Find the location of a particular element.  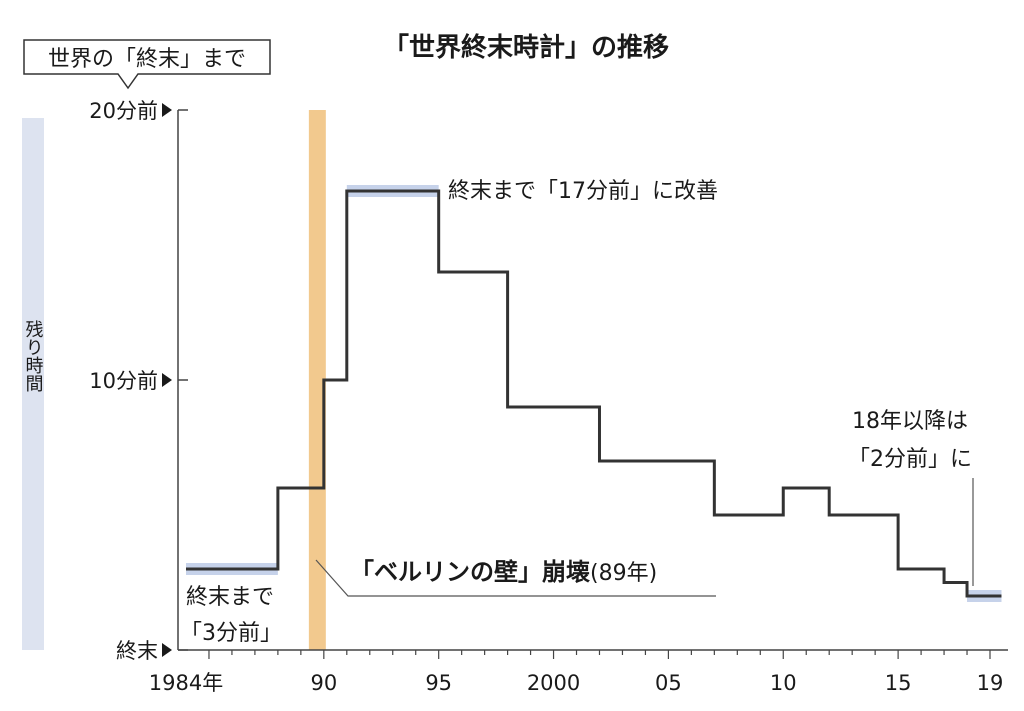

annotation-start-line1: 終末まで is located at coordinates (230, 597).